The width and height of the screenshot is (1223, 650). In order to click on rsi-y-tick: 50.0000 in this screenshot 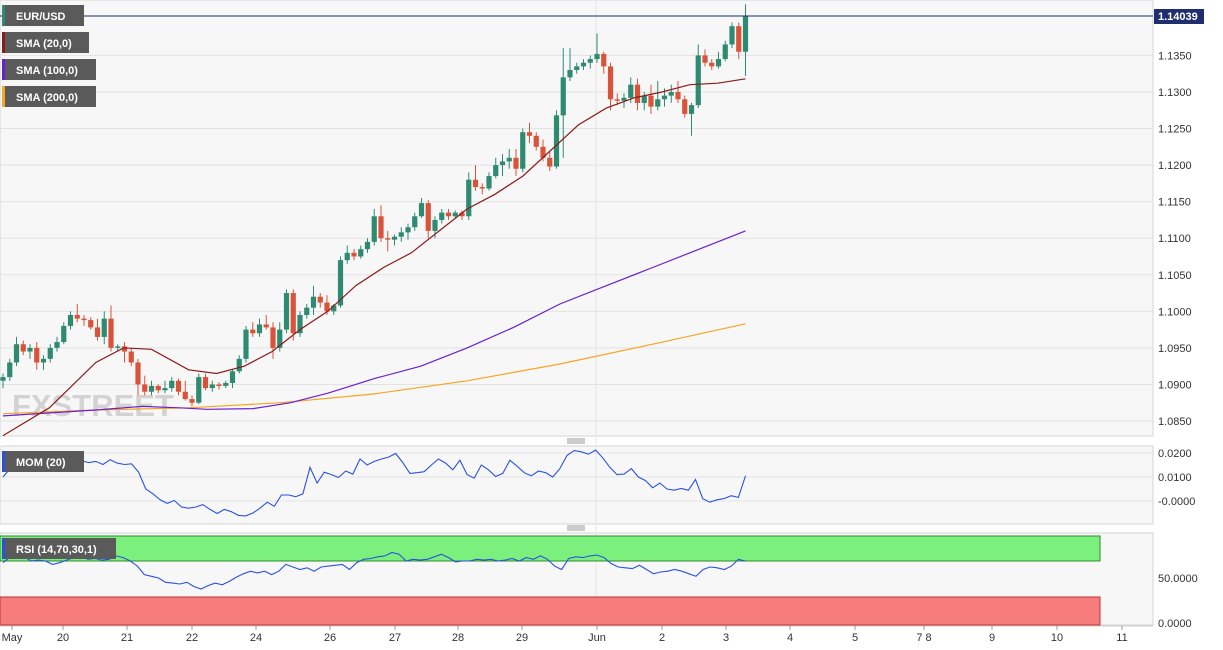, I will do `click(1178, 579)`.